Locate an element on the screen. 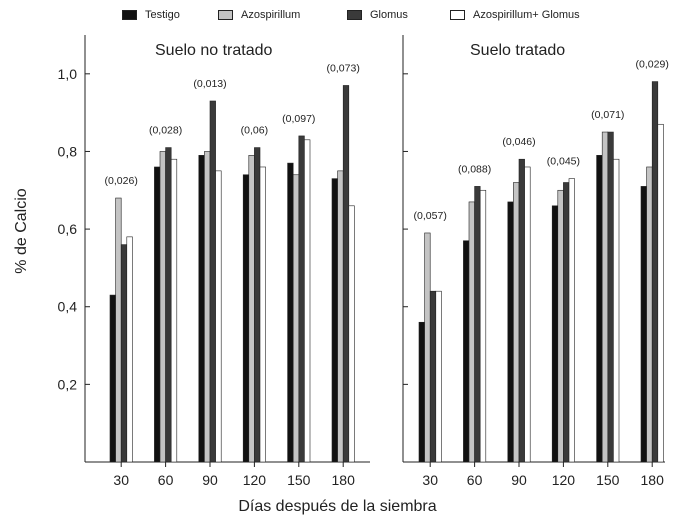 The width and height of the screenshot is (675, 519). data-annotation: (0,029) is located at coordinates (652, 65).